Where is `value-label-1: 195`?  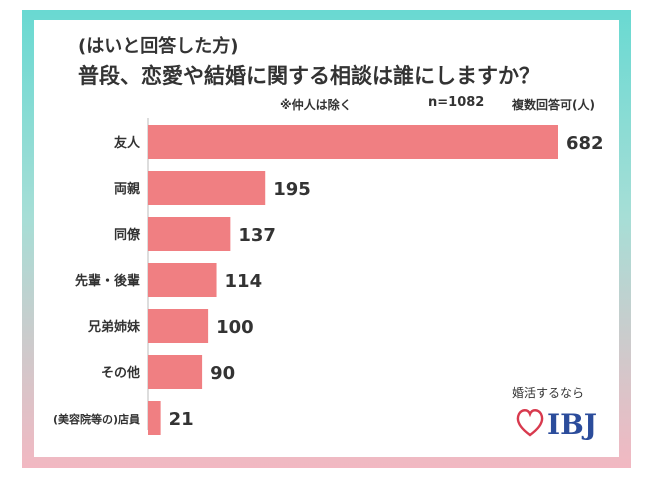 value-label-1: 195 is located at coordinates (292, 189).